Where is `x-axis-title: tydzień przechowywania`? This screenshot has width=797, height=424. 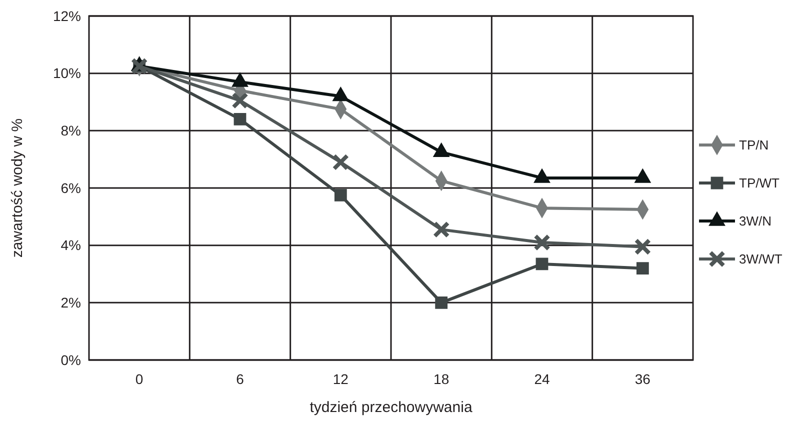 x-axis-title: tydzień przechowywania is located at coordinates (391, 407).